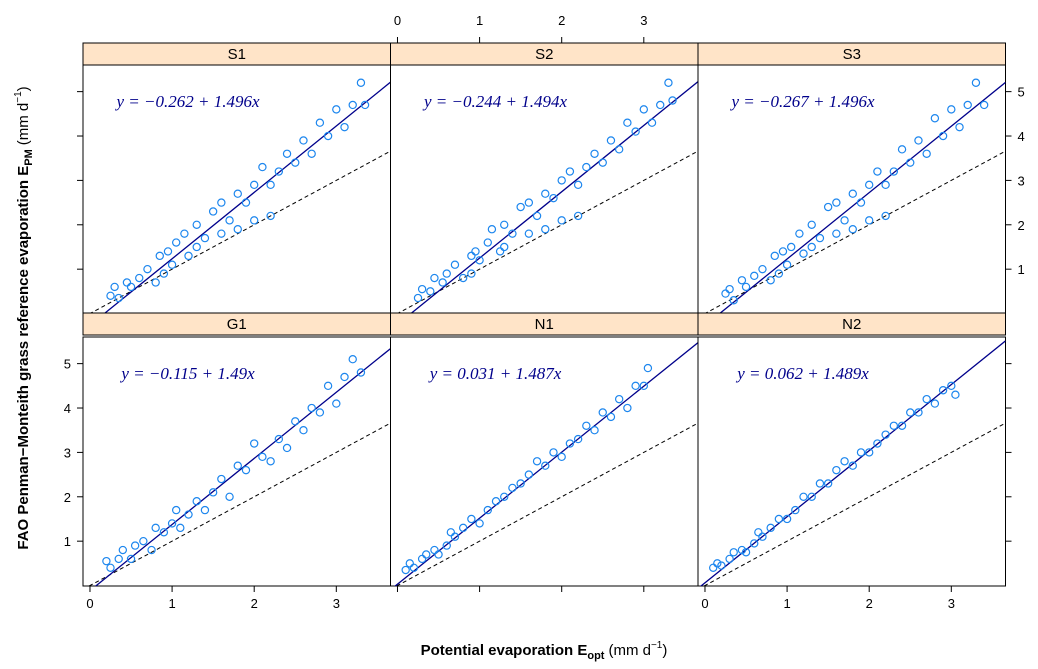 Image resolution: width=1038 pixels, height=669 pixels. I want to click on y-tick-label: 1, so click(1021, 269).